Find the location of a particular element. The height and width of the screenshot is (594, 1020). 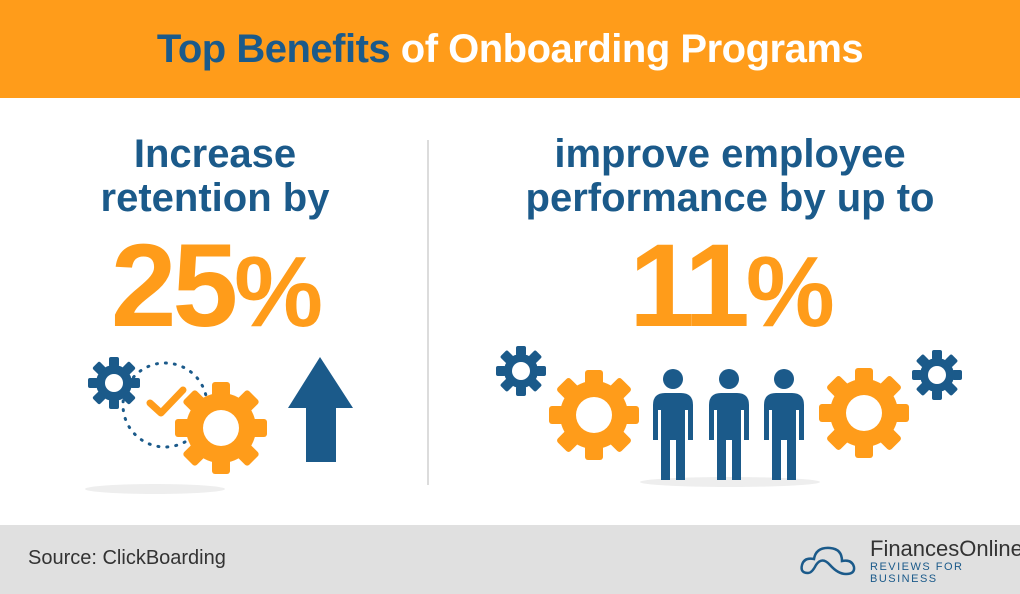

performance-line1: improve employee is located at coordinates (730, 154).